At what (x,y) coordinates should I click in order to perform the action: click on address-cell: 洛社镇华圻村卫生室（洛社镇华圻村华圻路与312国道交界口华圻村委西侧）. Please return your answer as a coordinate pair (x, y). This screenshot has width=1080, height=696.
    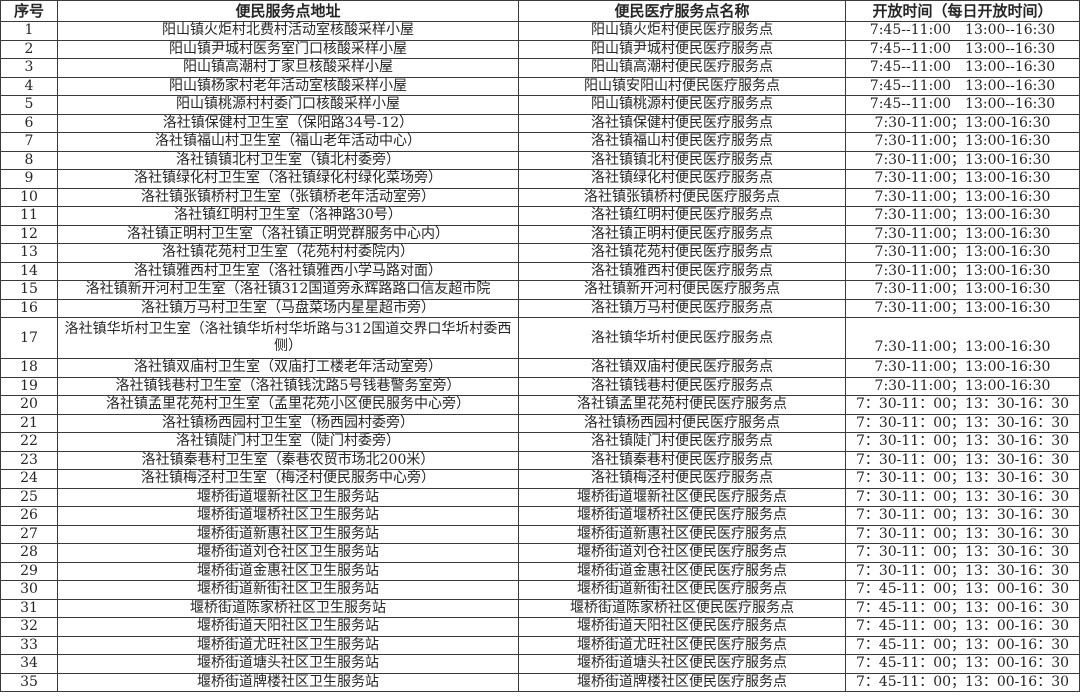
    Looking at the image, I should click on (288, 338).